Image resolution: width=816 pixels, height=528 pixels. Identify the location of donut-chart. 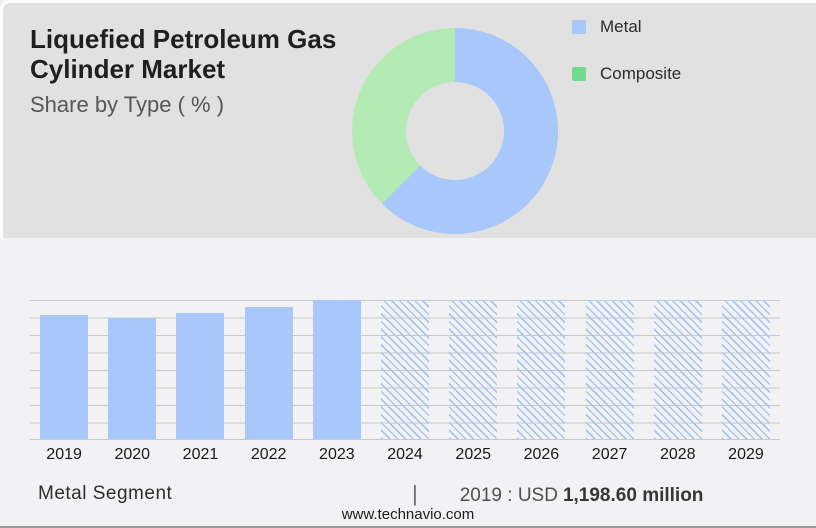
(455, 131).